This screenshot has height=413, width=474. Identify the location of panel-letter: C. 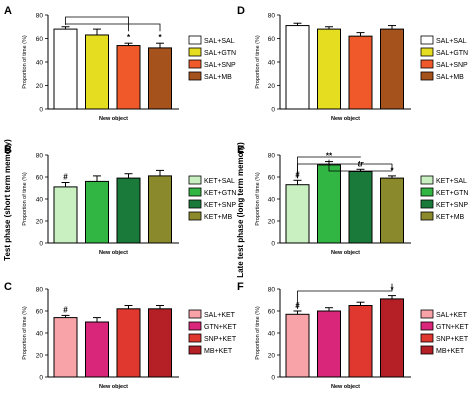
(8, 287).